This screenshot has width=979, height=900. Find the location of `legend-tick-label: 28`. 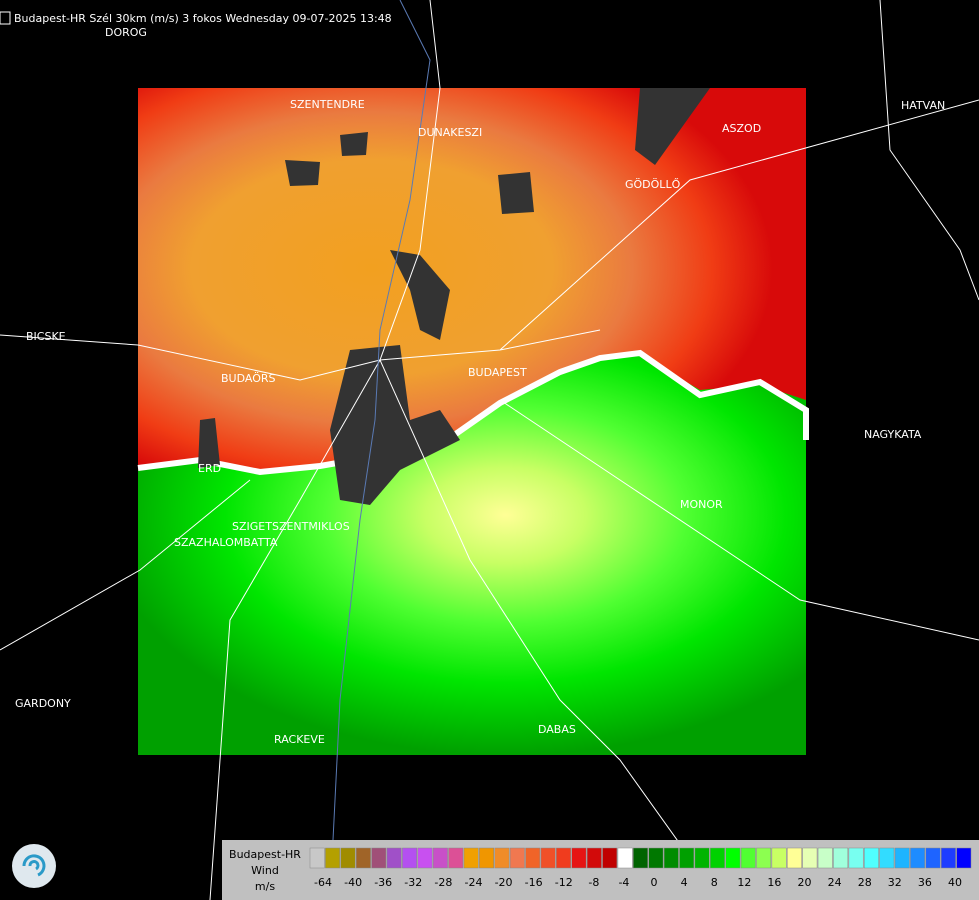

legend-tick-label: 28 is located at coordinates (865, 882).